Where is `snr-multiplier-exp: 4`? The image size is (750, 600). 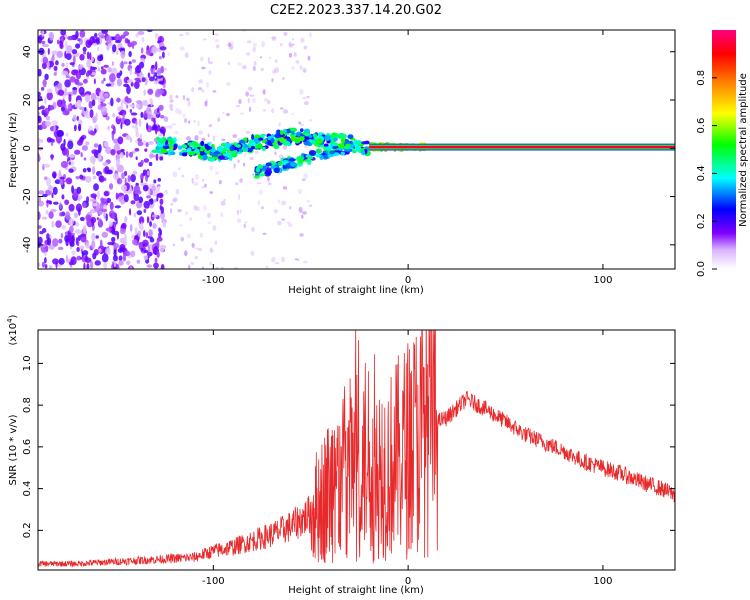 snr-multiplier-exp: 4 is located at coordinates (10, 320).